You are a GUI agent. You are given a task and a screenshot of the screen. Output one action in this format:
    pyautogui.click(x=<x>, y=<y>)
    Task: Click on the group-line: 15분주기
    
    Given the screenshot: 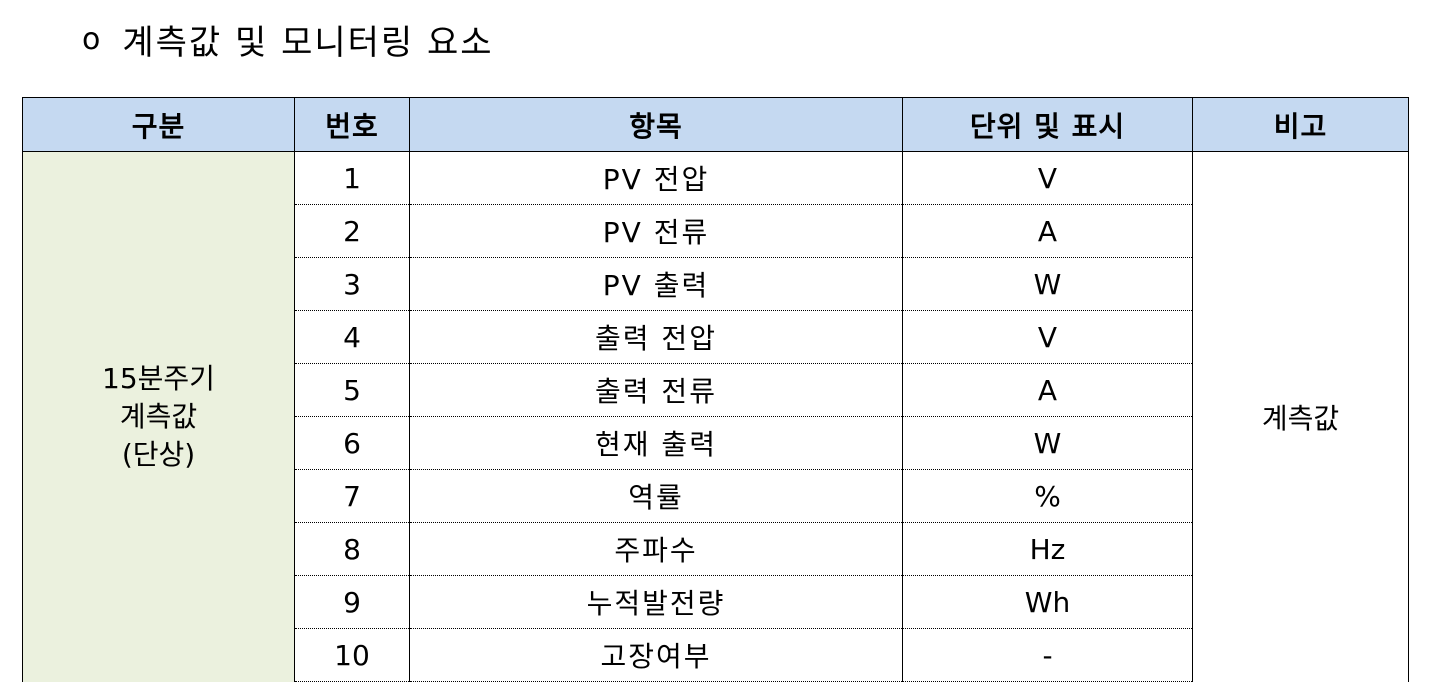 What is the action you would take?
    pyautogui.click(x=158, y=378)
    